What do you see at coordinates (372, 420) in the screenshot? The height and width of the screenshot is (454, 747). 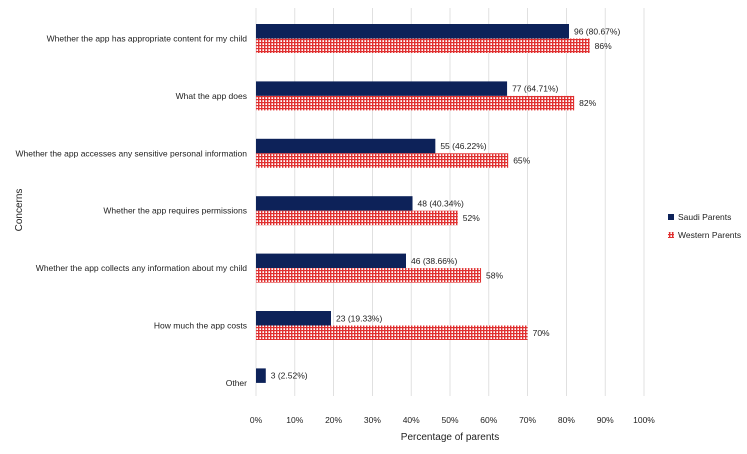 I see `x-tick-label: 30%` at bounding box center [372, 420].